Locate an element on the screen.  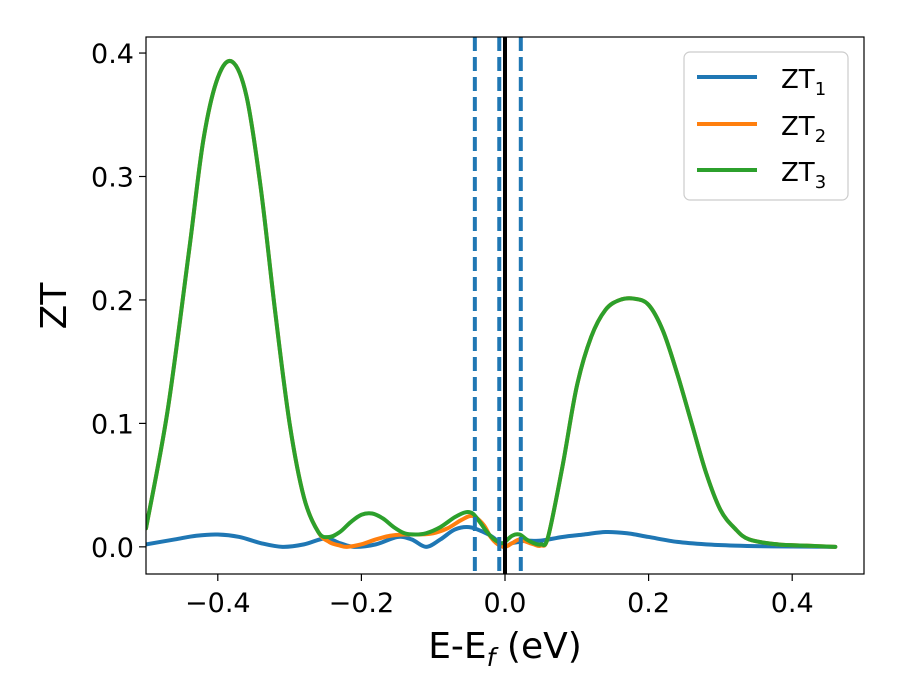
x-axis-ticks: −0.4 −0.2 0.0 0.2 0.4 is located at coordinates (499, 596).